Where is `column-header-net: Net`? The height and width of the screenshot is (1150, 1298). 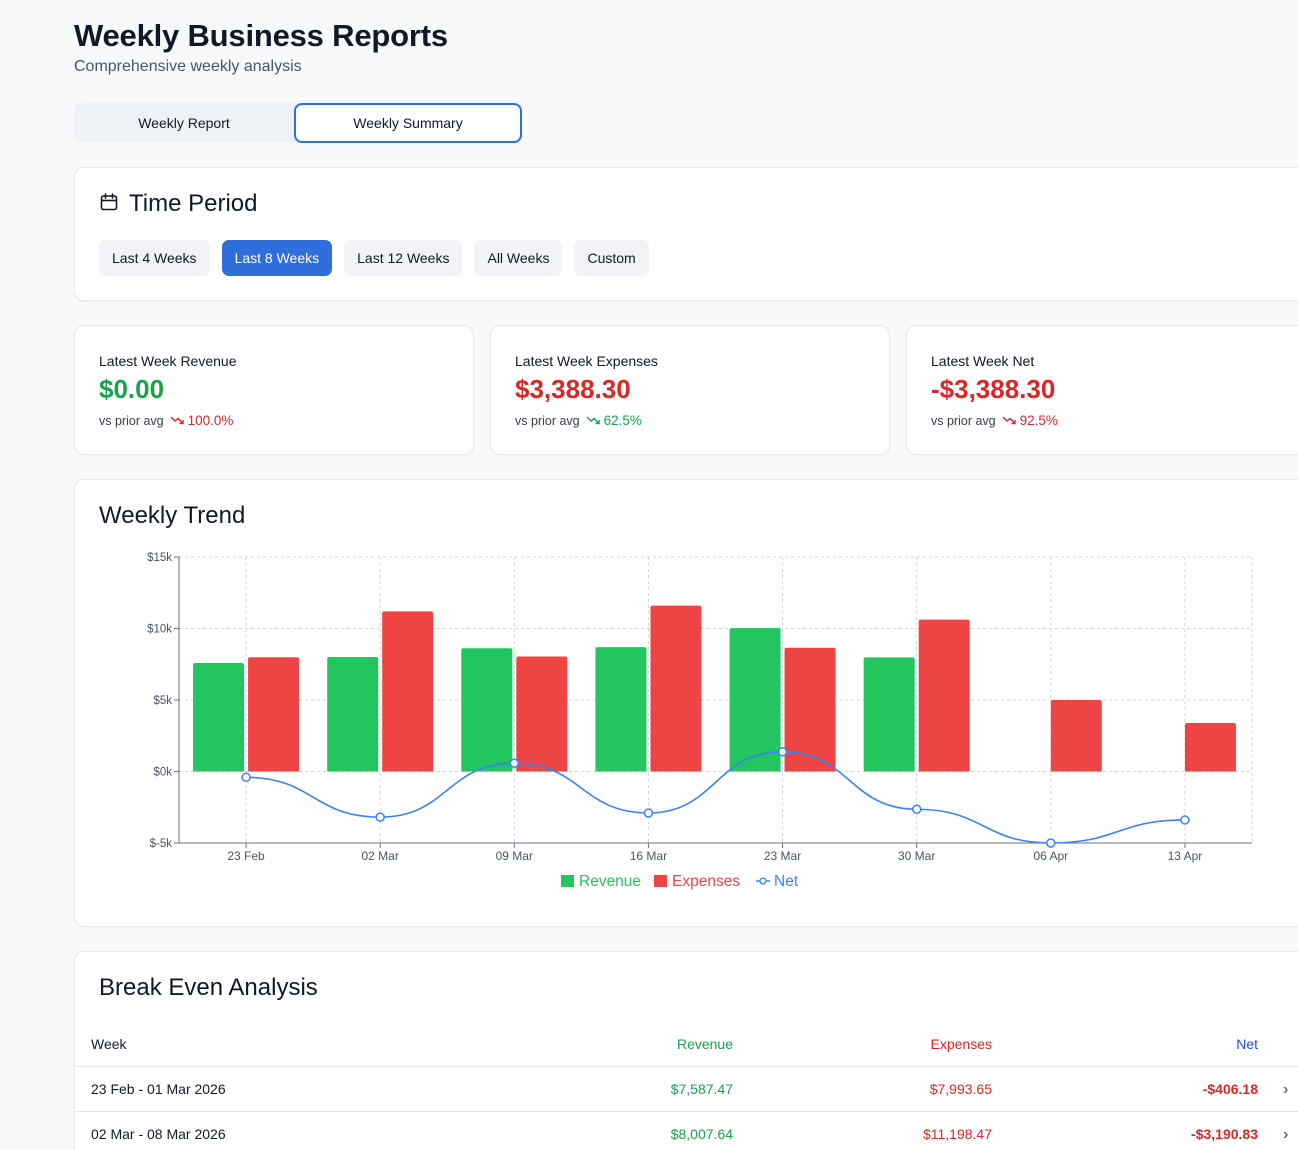 column-header-net: Net is located at coordinates (1247, 1044).